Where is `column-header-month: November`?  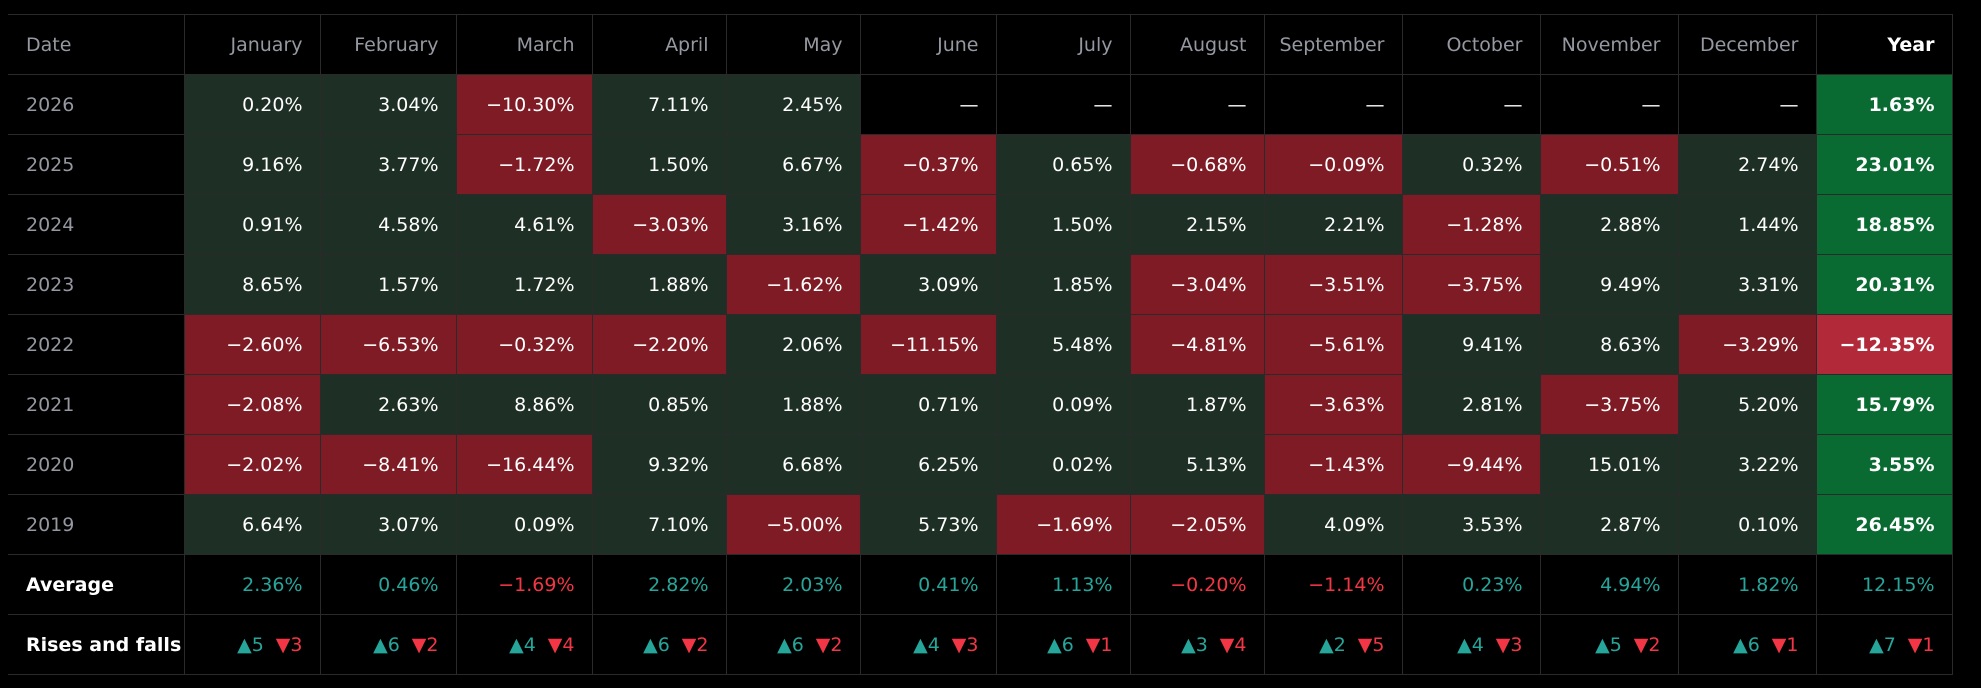 column-header-month: November is located at coordinates (1609, 44).